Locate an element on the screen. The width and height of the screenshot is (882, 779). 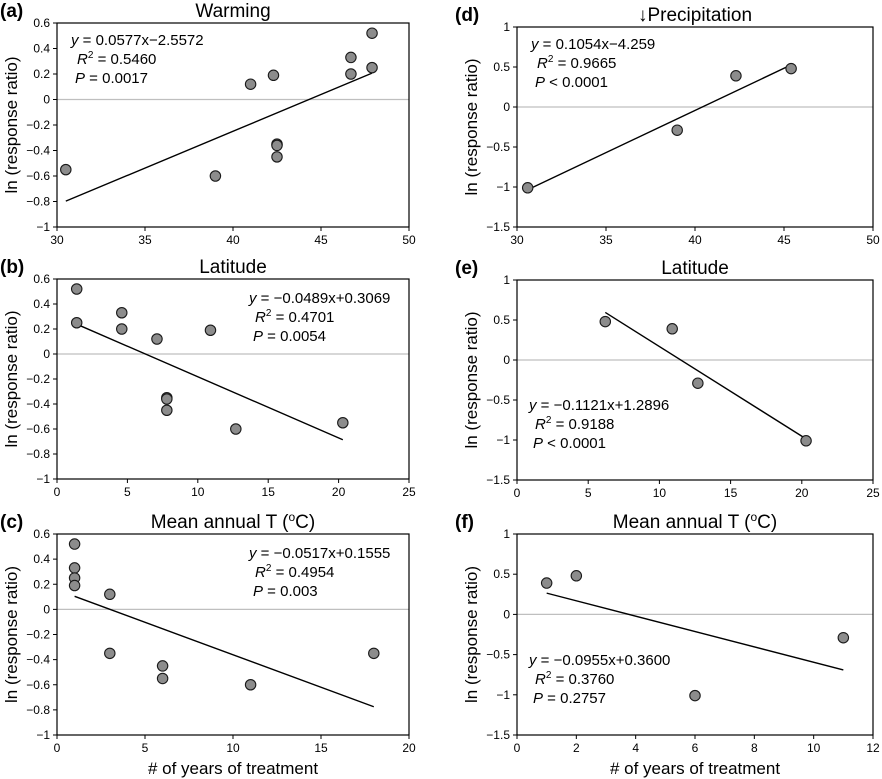
fit-equation: y = 0.0577x−2.5572 is located at coordinates (137, 40).